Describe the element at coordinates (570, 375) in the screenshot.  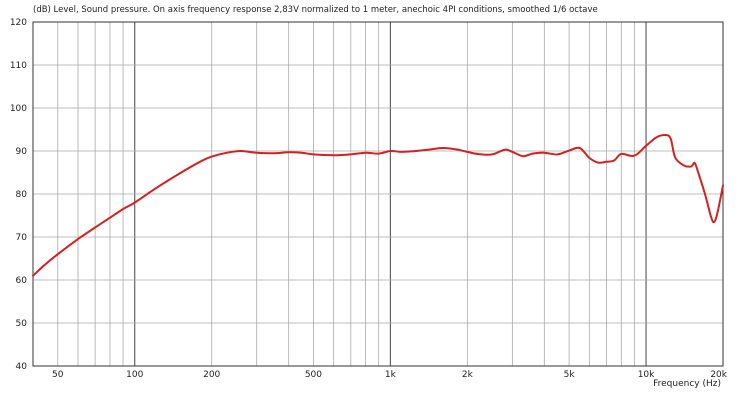
I see `x-tick-label: 5k` at that location.